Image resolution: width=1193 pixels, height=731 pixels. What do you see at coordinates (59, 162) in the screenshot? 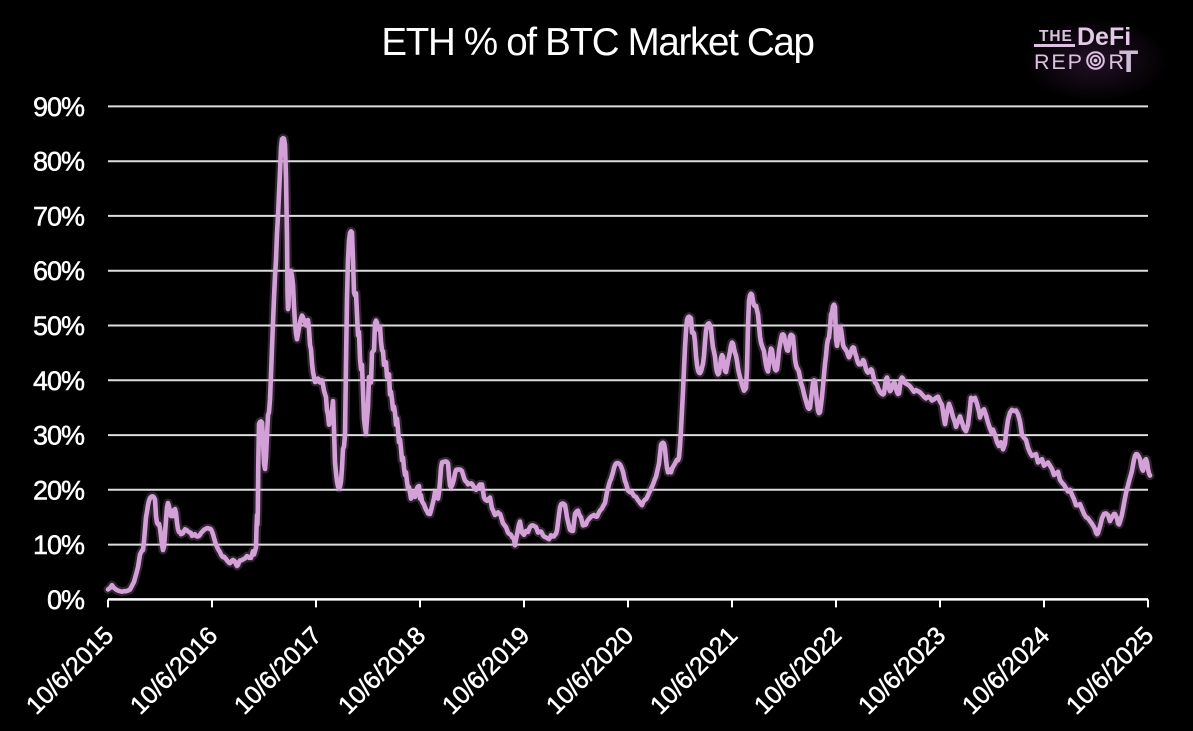
I see `svg-text: 80%` at bounding box center [59, 162].